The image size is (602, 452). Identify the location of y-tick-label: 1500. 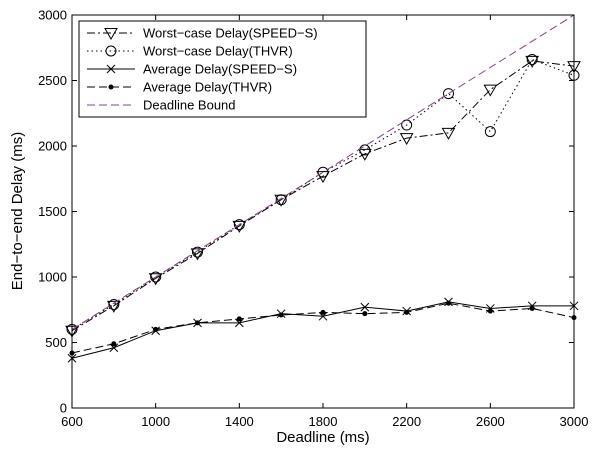
(52, 211).